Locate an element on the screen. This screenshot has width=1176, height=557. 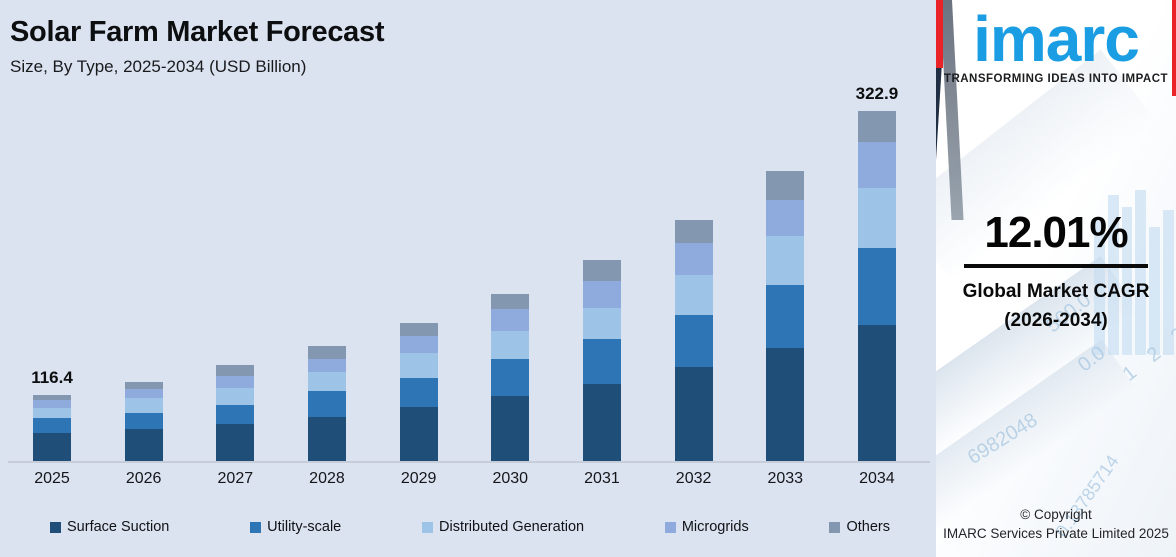
total-label-2025: 116.4 is located at coordinates (52, 377).